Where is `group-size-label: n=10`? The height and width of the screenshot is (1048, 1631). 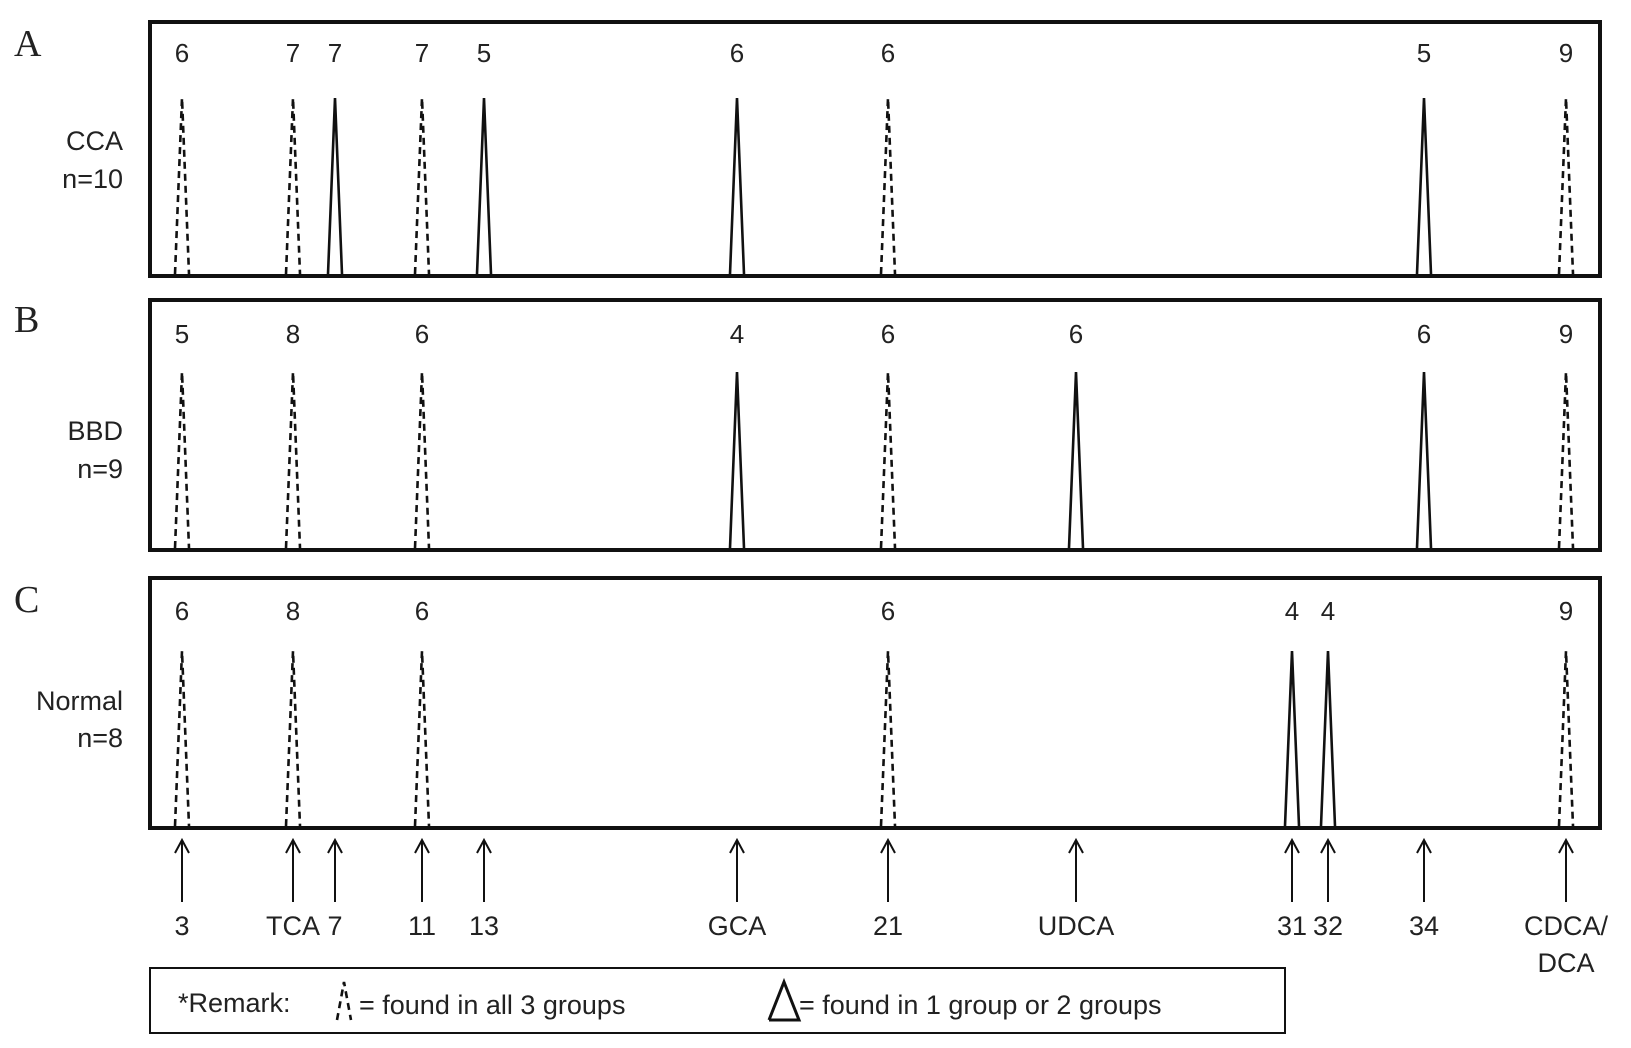 group-size-label: n=10 is located at coordinates (92, 179).